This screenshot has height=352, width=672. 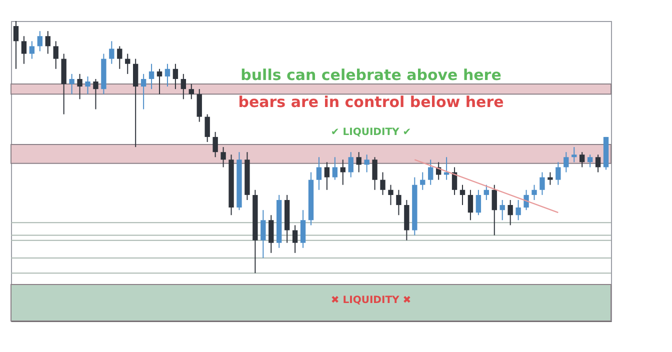 What do you see at coordinates (371, 75) in the screenshot?
I see `annotation: bulls can celebrate above here` at bounding box center [371, 75].